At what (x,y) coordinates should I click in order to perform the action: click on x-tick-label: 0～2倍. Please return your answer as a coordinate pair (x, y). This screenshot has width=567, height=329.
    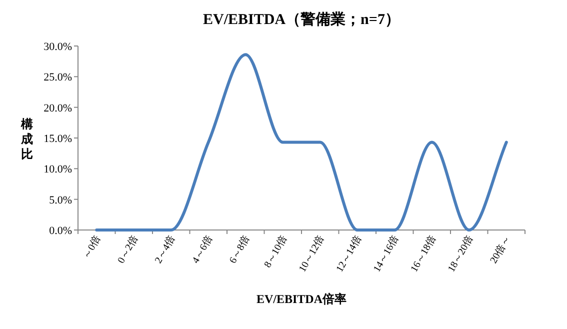
    Looking at the image, I should click on (127, 250).